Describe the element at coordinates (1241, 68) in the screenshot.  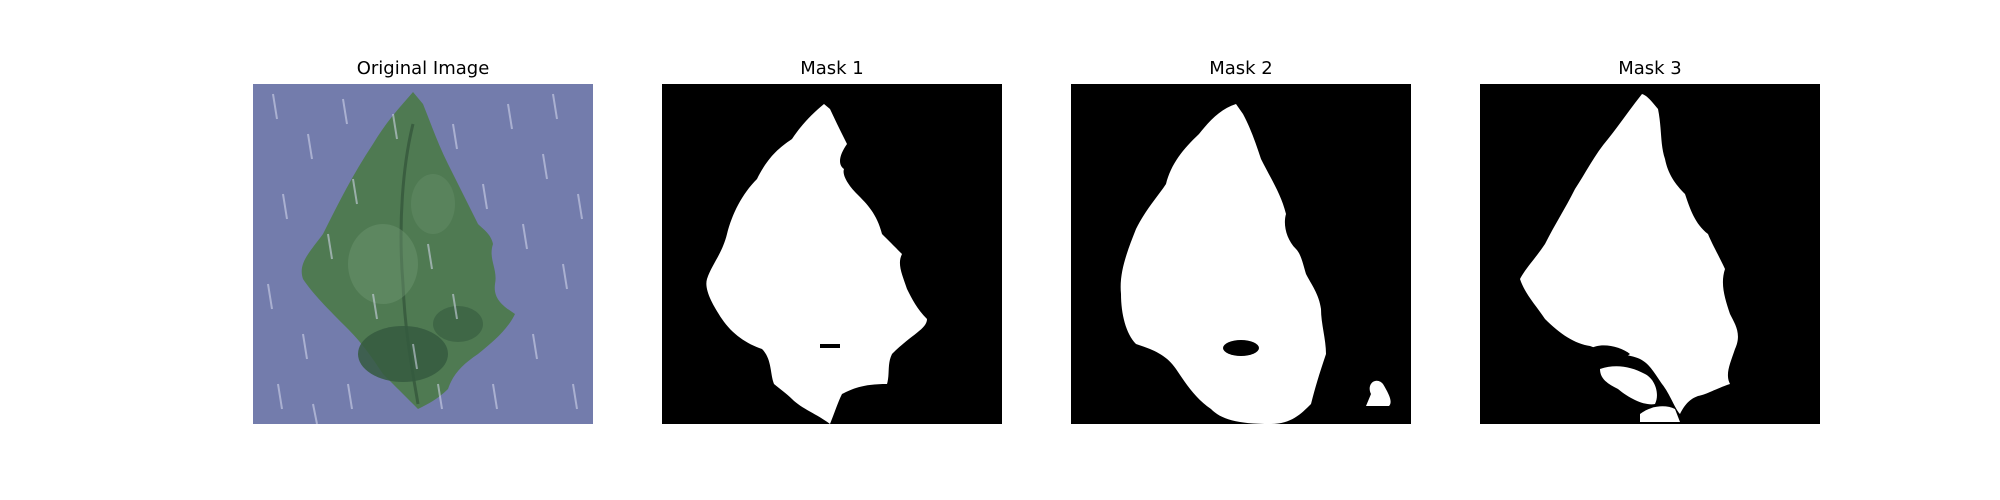
I see `panel-title: Mask 2` at that location.